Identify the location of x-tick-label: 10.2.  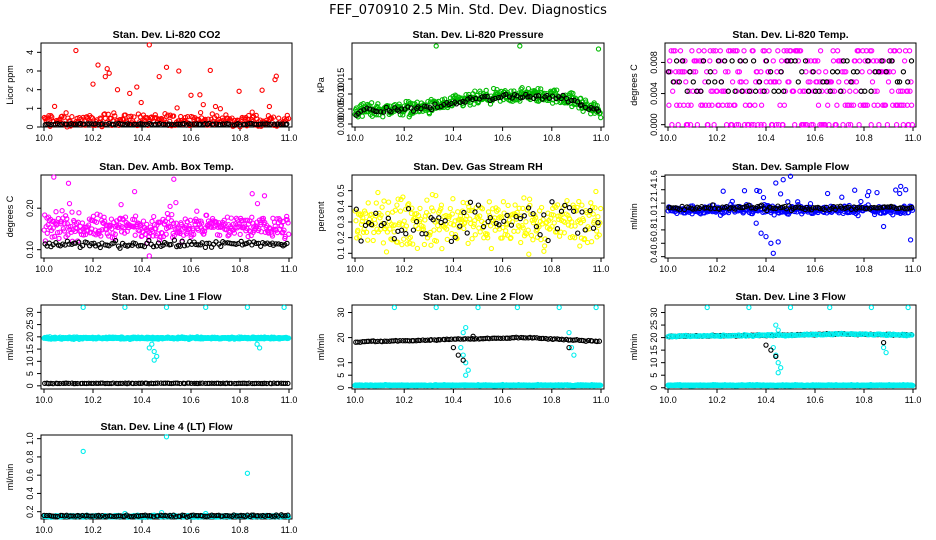
(404, 269).